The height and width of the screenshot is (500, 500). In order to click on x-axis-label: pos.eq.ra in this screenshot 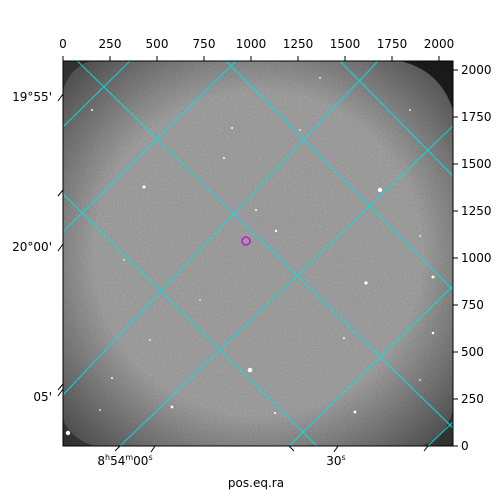, I will do `click(256, 483)`.